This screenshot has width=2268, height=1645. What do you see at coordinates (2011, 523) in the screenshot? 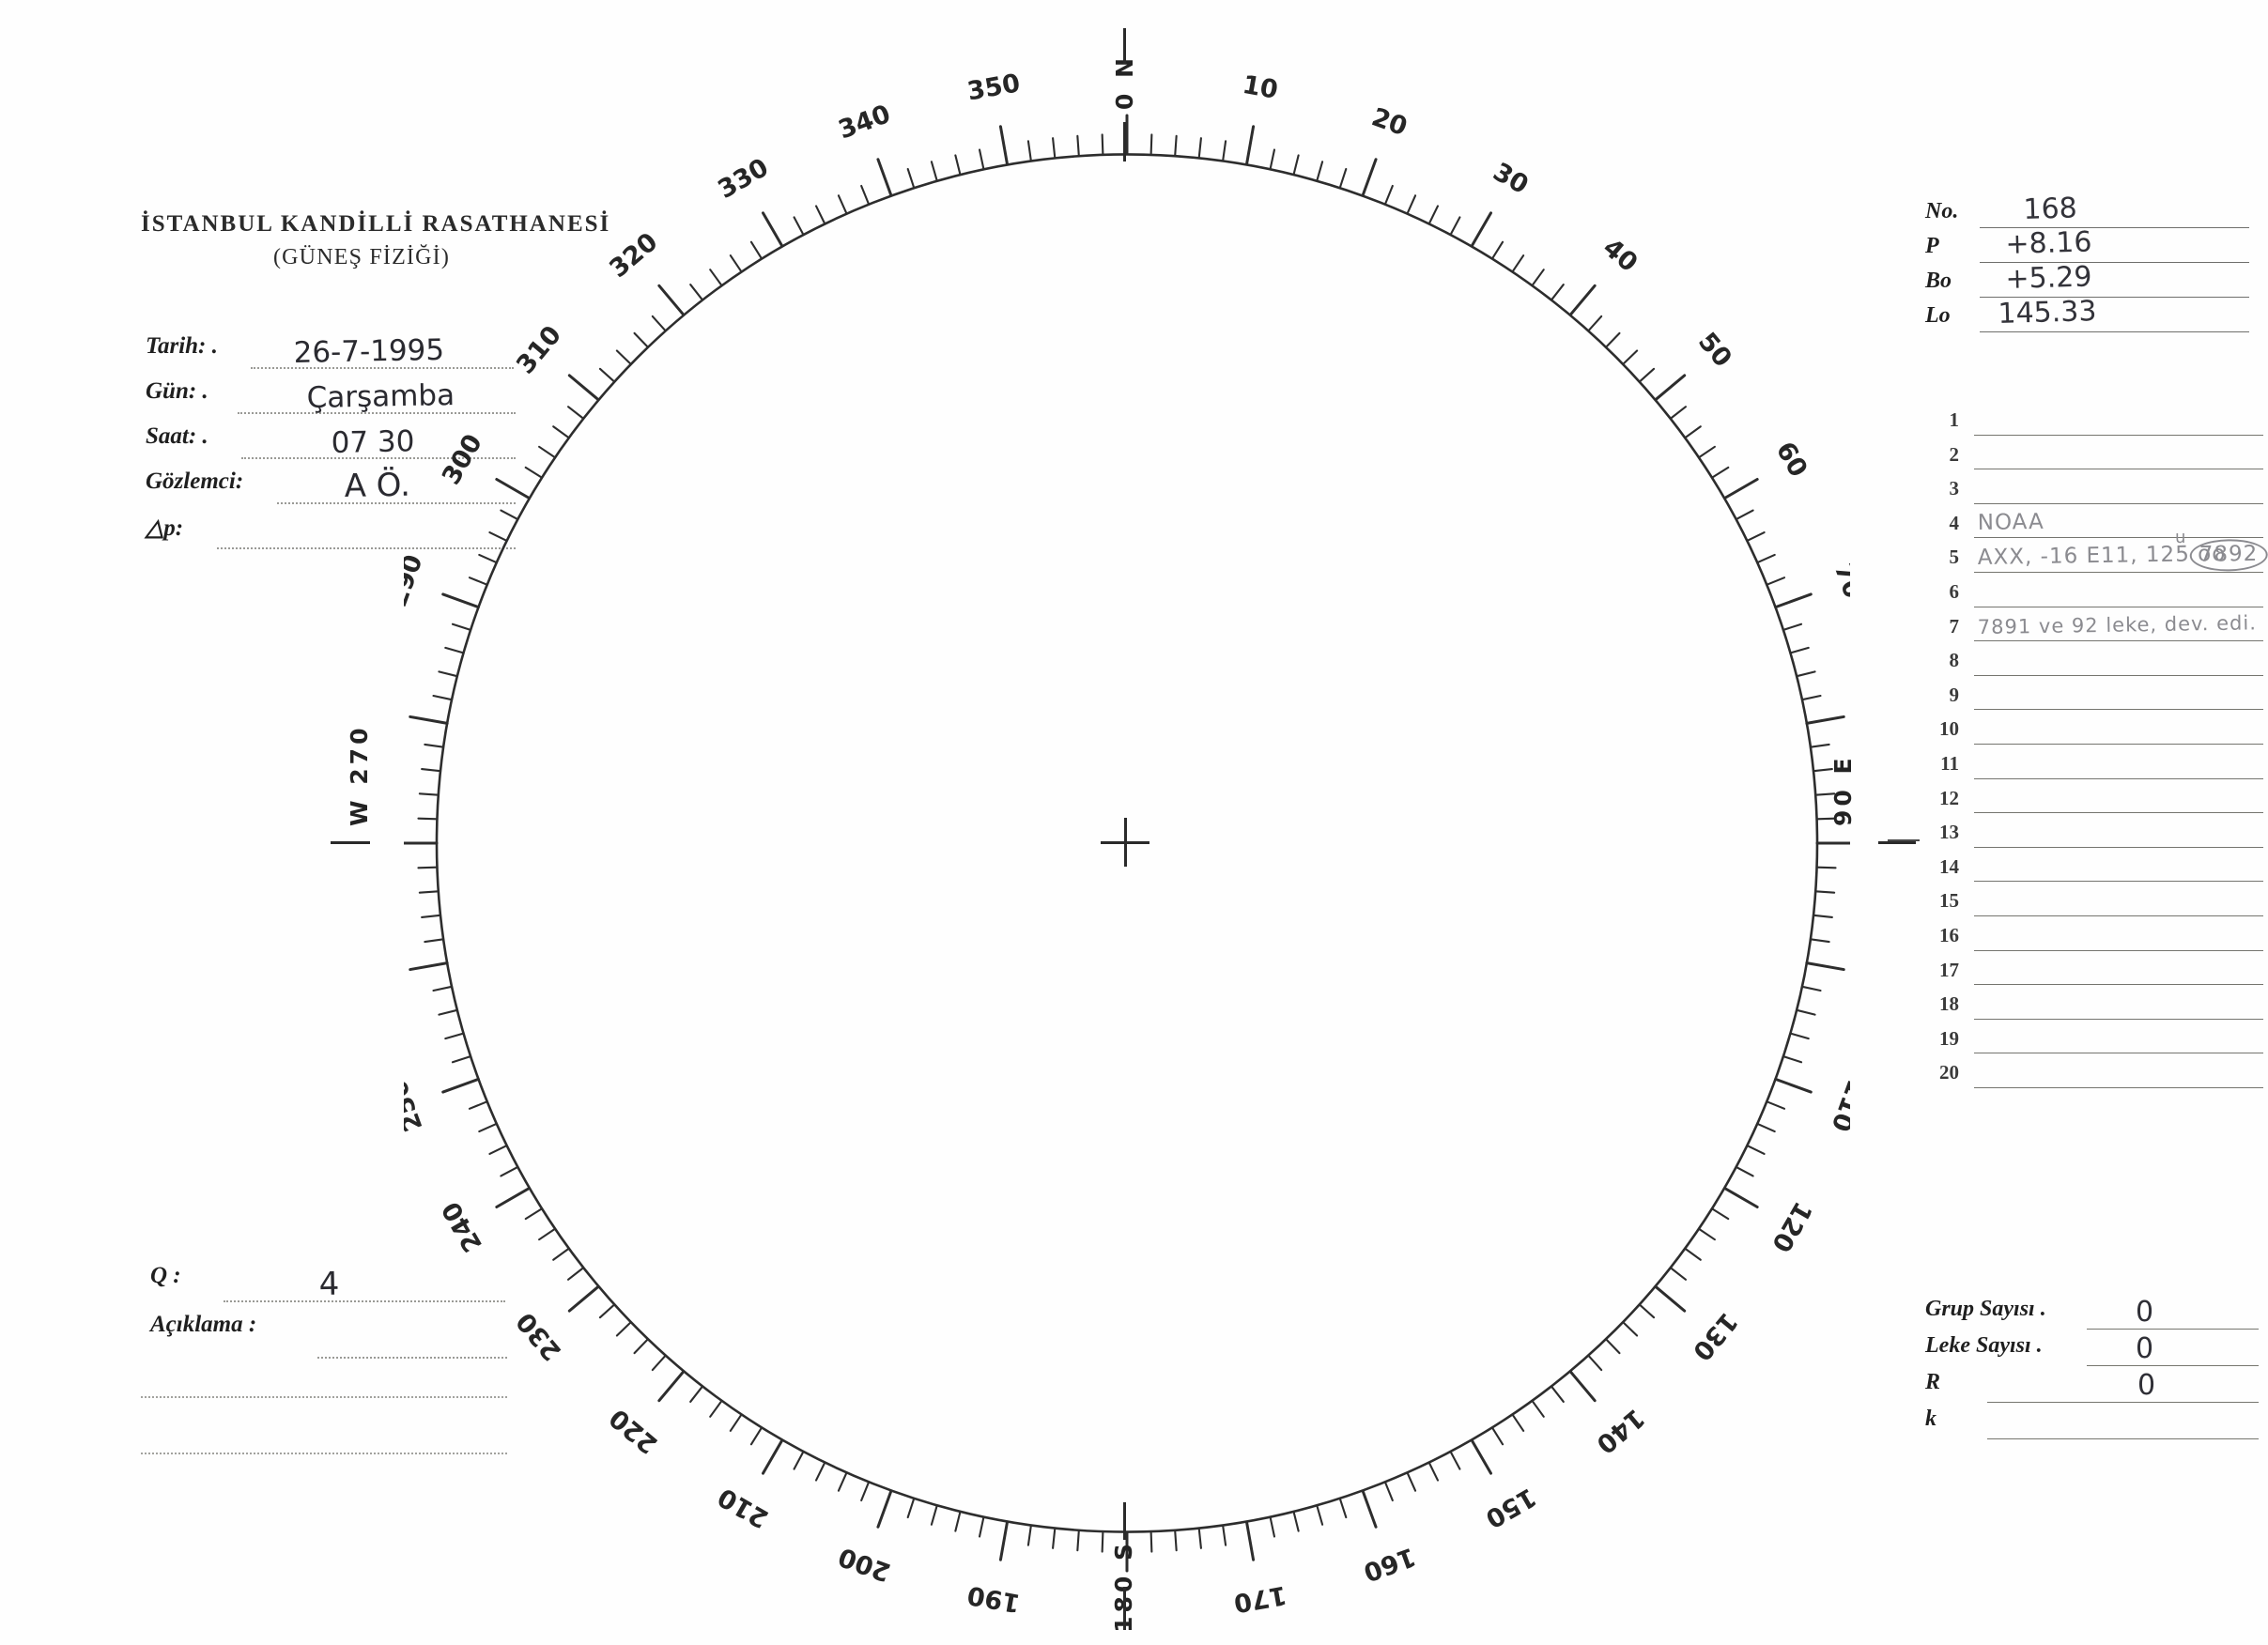
I see `list-row-text: NOAA` at bounding box center [2011, 523].